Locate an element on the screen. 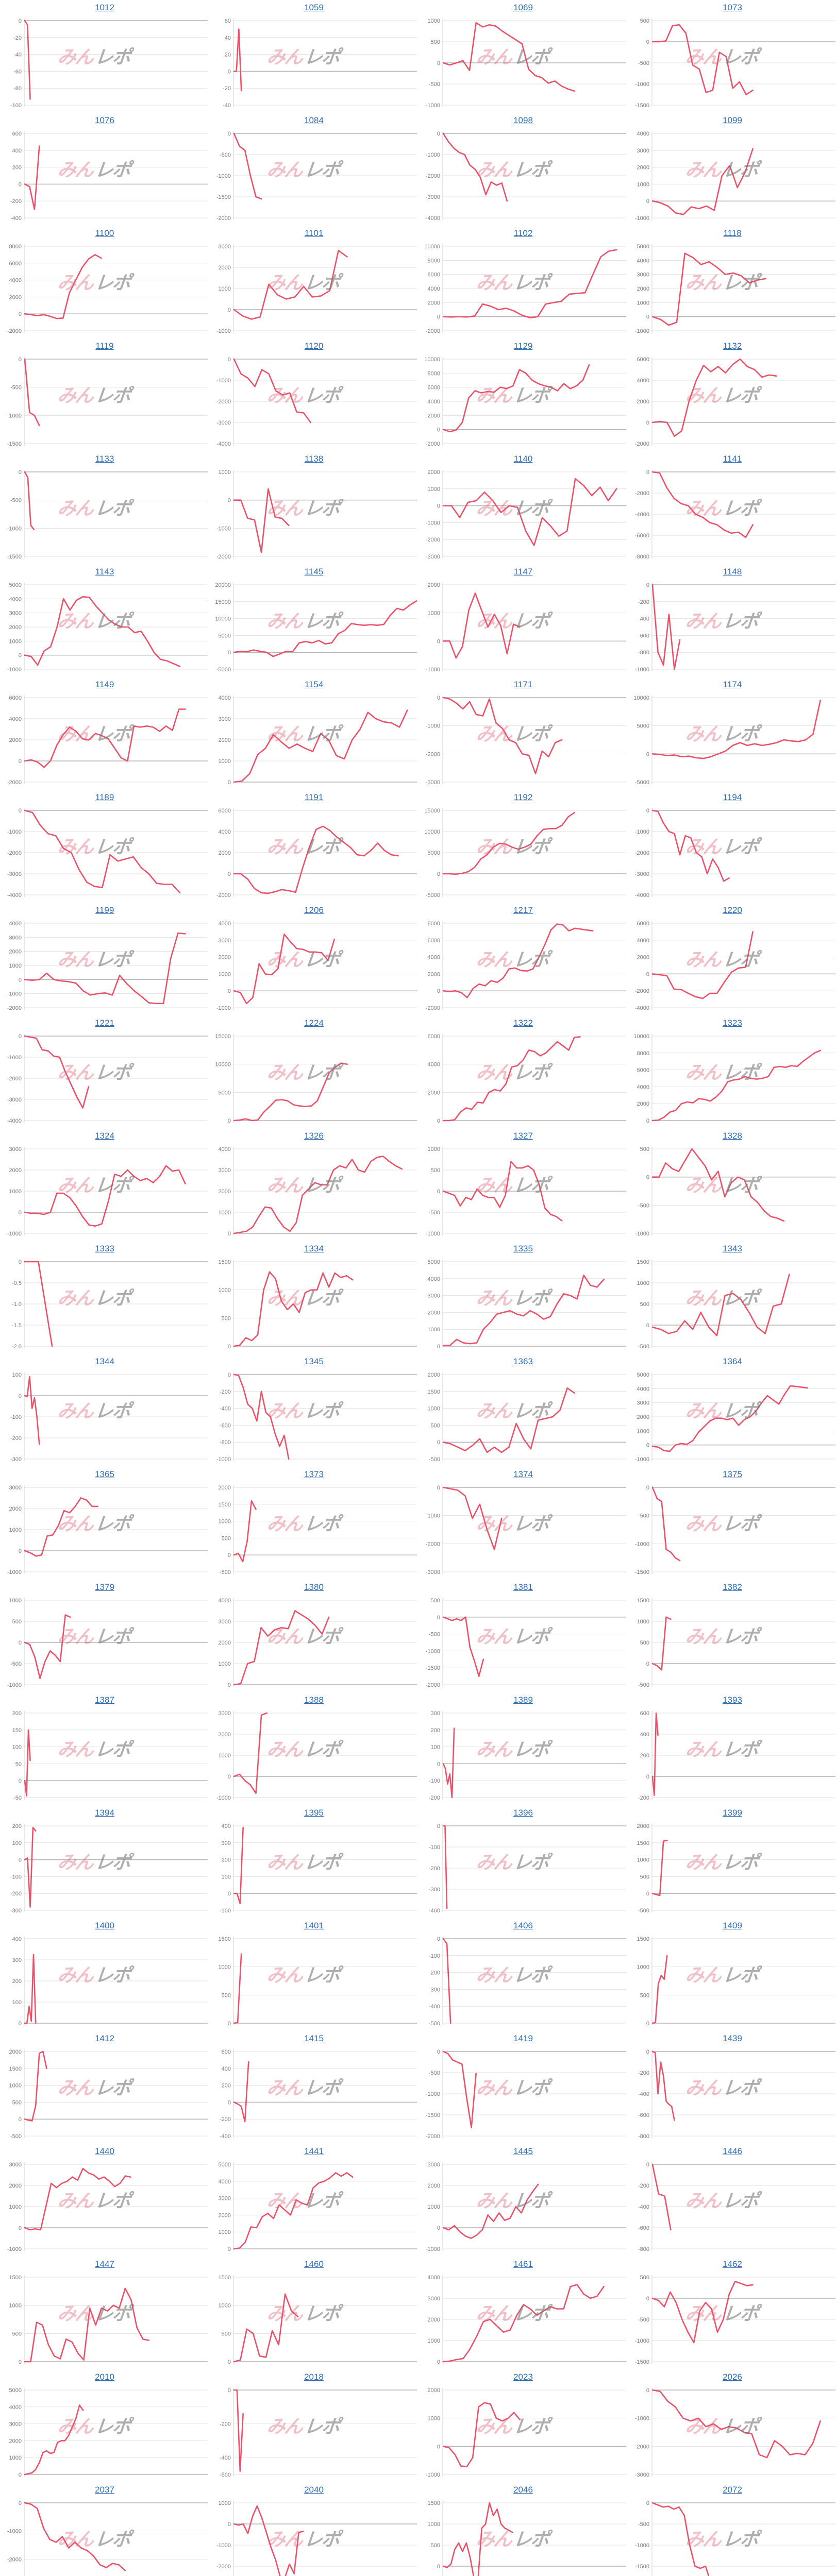 Image resolution: width=837 pixels, height=2576 pixels. chart-cell: 1389 300 200 100 0 -100 -200 みんレポ is located at coordinates (523, 1748).